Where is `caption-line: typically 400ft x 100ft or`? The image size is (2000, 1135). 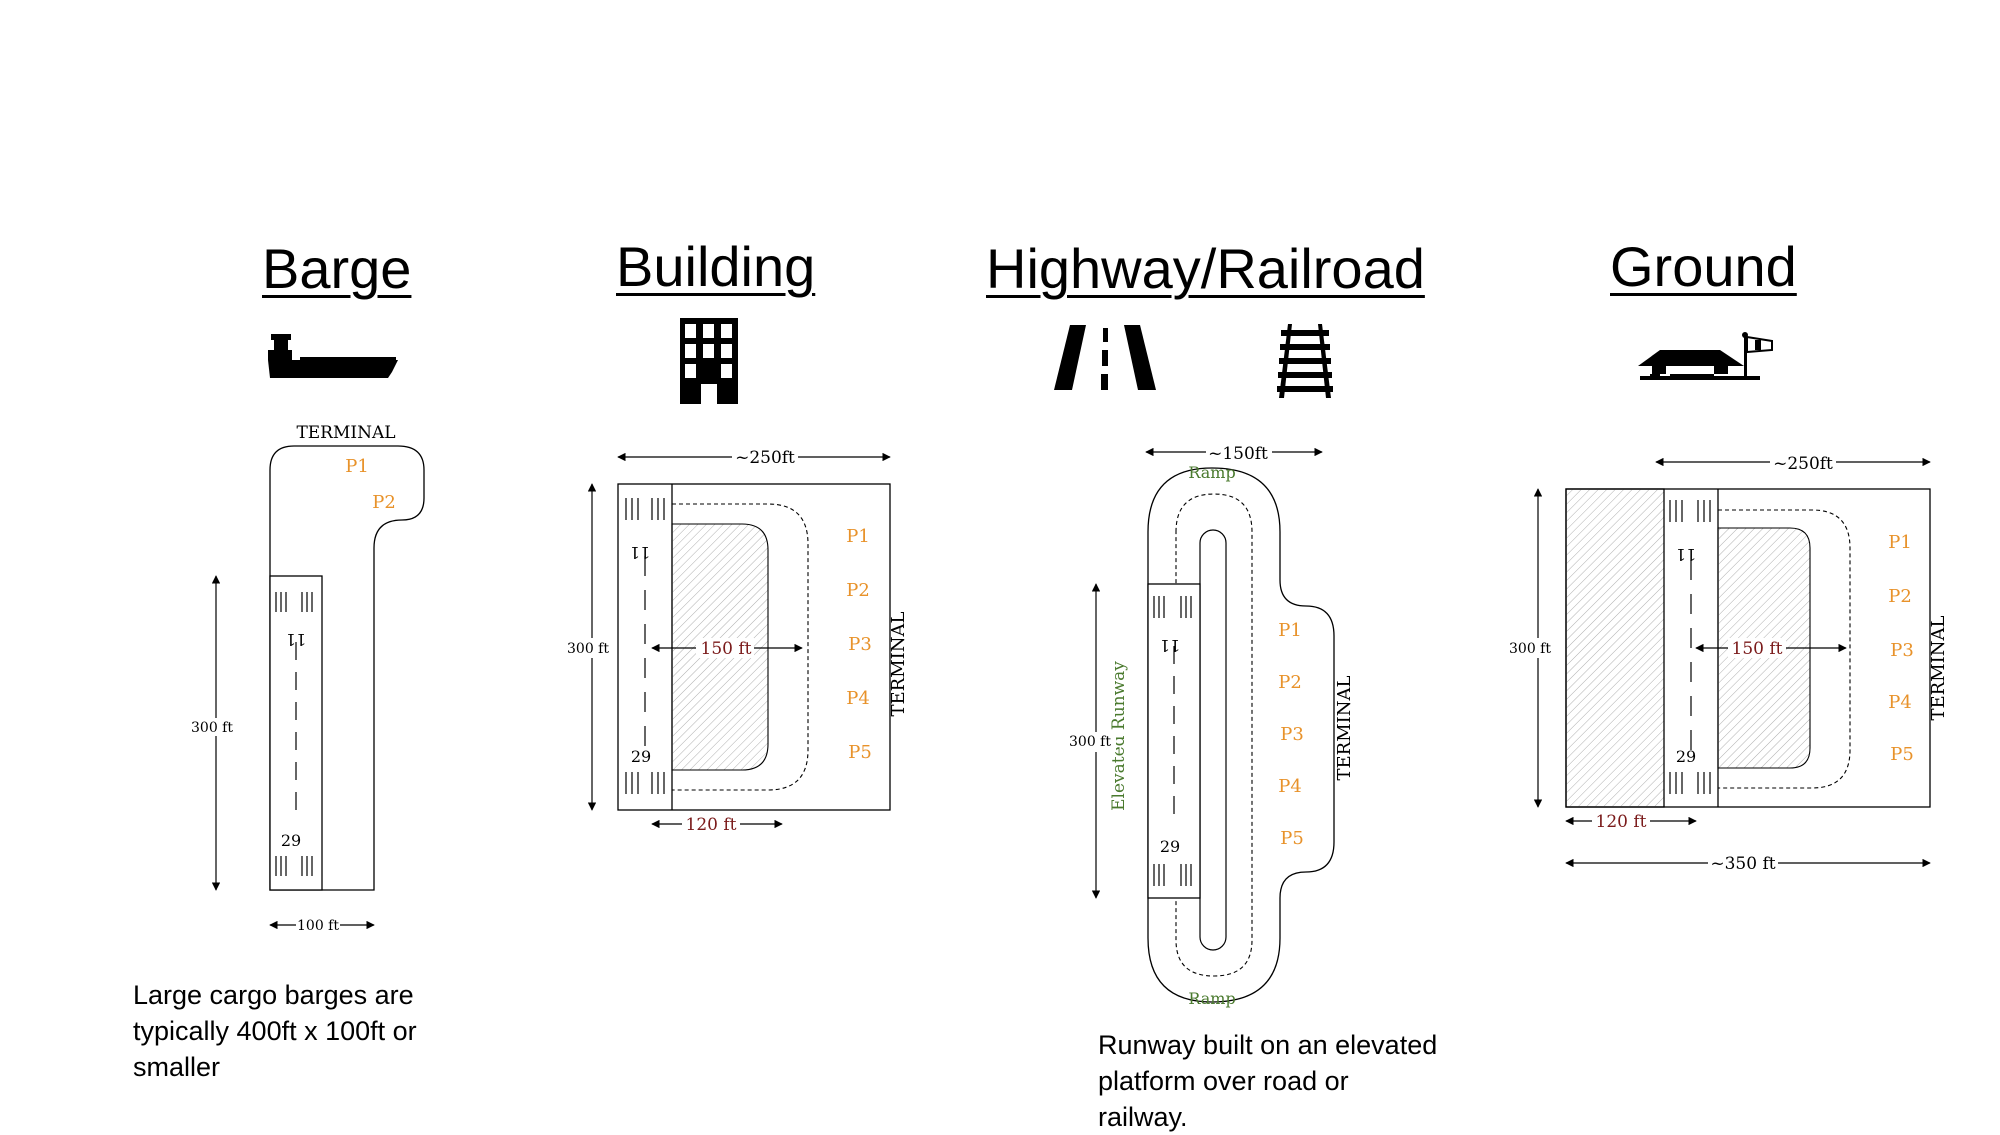
caption-line: typically 400ft x 100ft or is located at coordinates (275, 1031).